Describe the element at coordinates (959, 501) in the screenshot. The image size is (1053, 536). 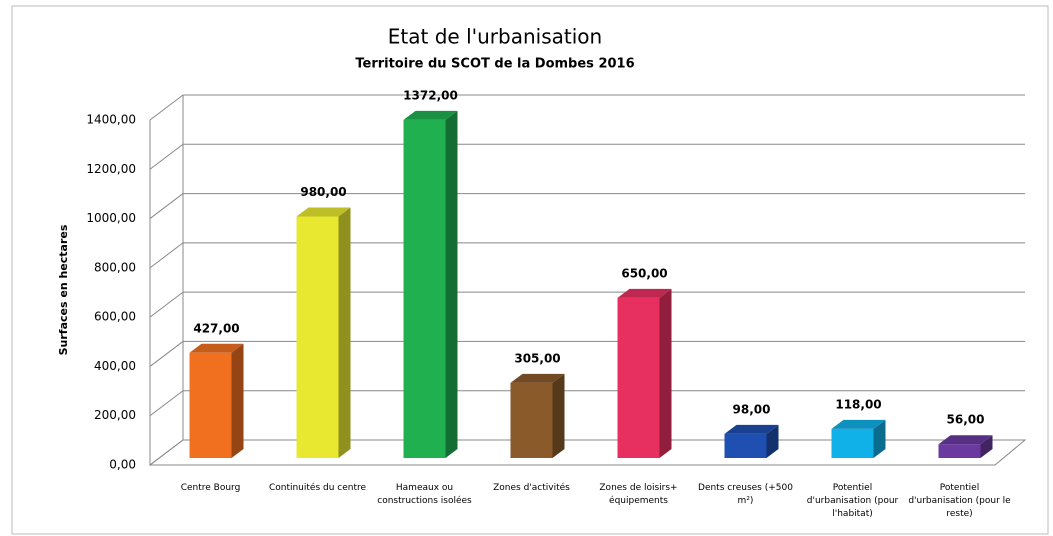
I see `x-tick-label: Potentiel d'urbanisation (pour le reste)` at that location.